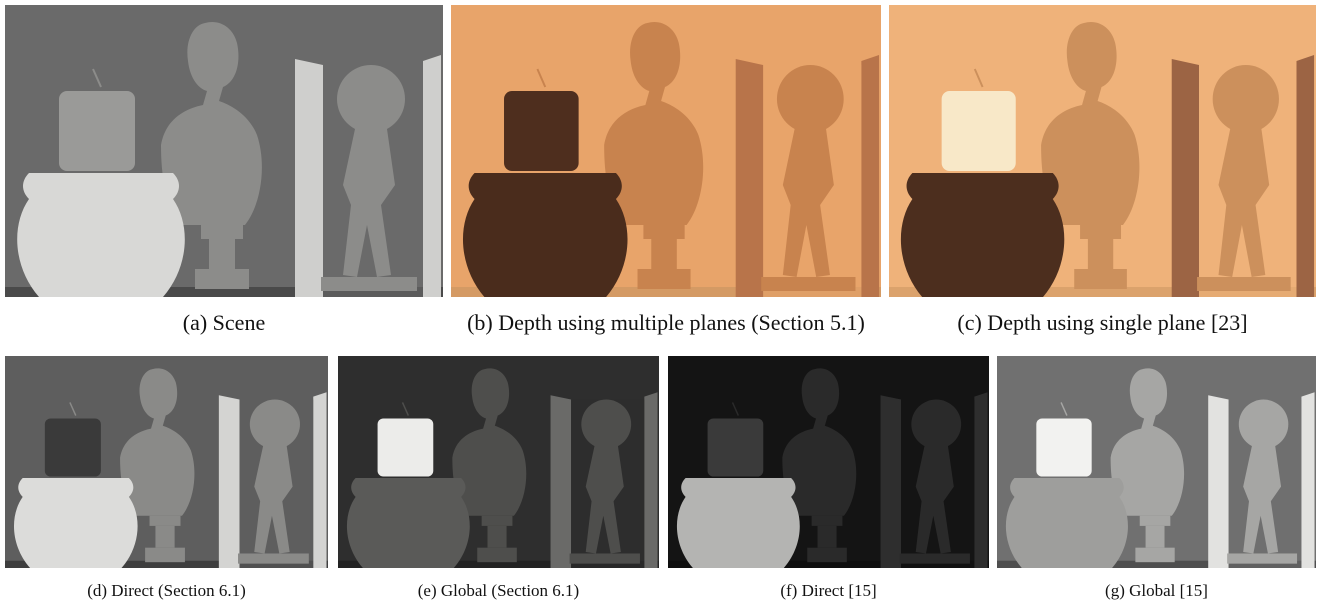 This screenshot has width=1319, height=607. I want to click on caption-g: (g) Global [15], so click(1156, 590).